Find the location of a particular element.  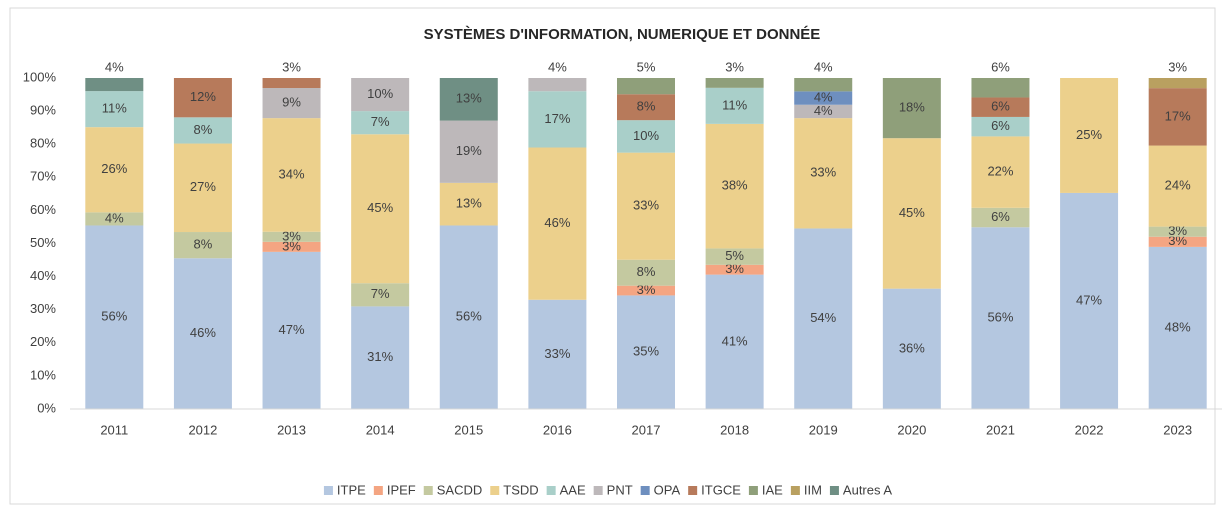

x-tick-label: 2018 is located at coordinates (734, 429).